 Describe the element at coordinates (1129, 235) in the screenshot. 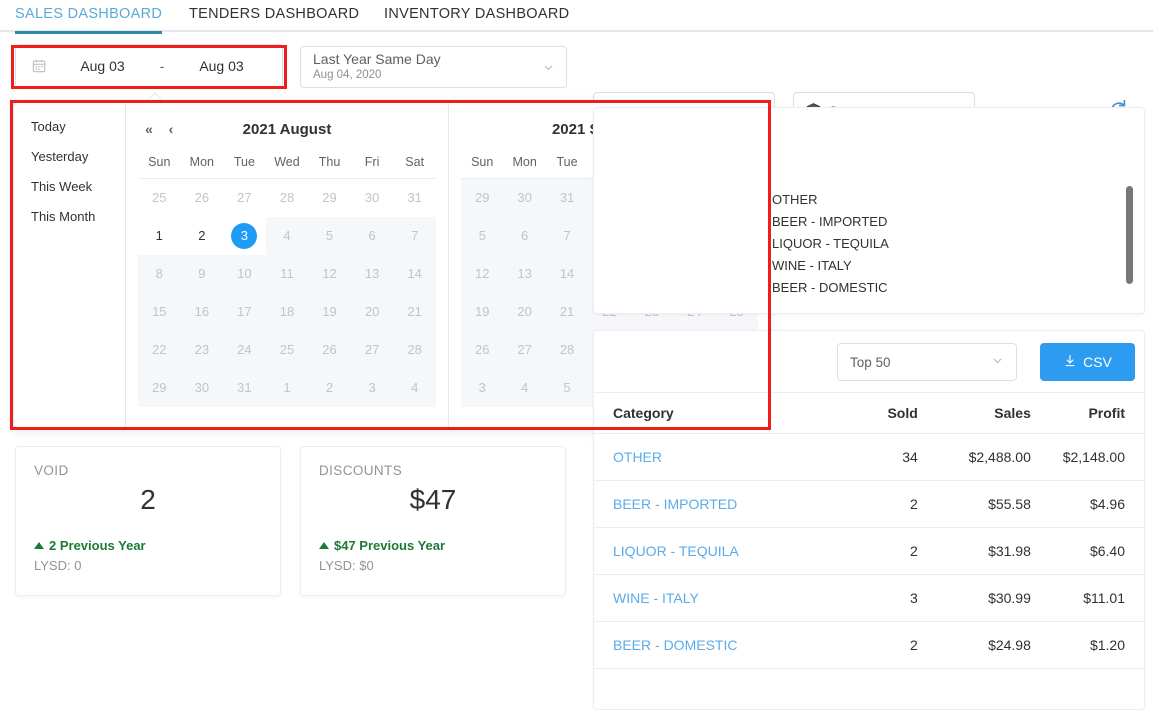

I see `chart-scrollbar-thumb` at that location.